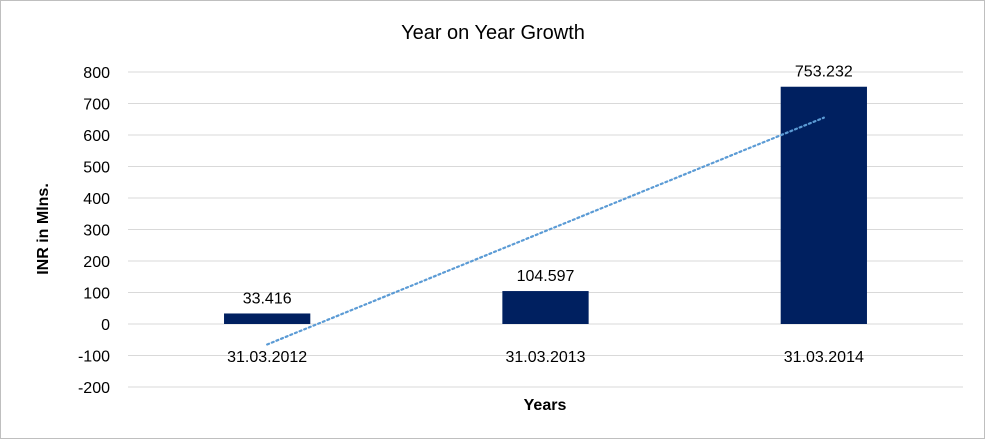 This screenshot has width=985, height=440. I want to click on chart-title: Year on Year Growth, so click(493, 33).